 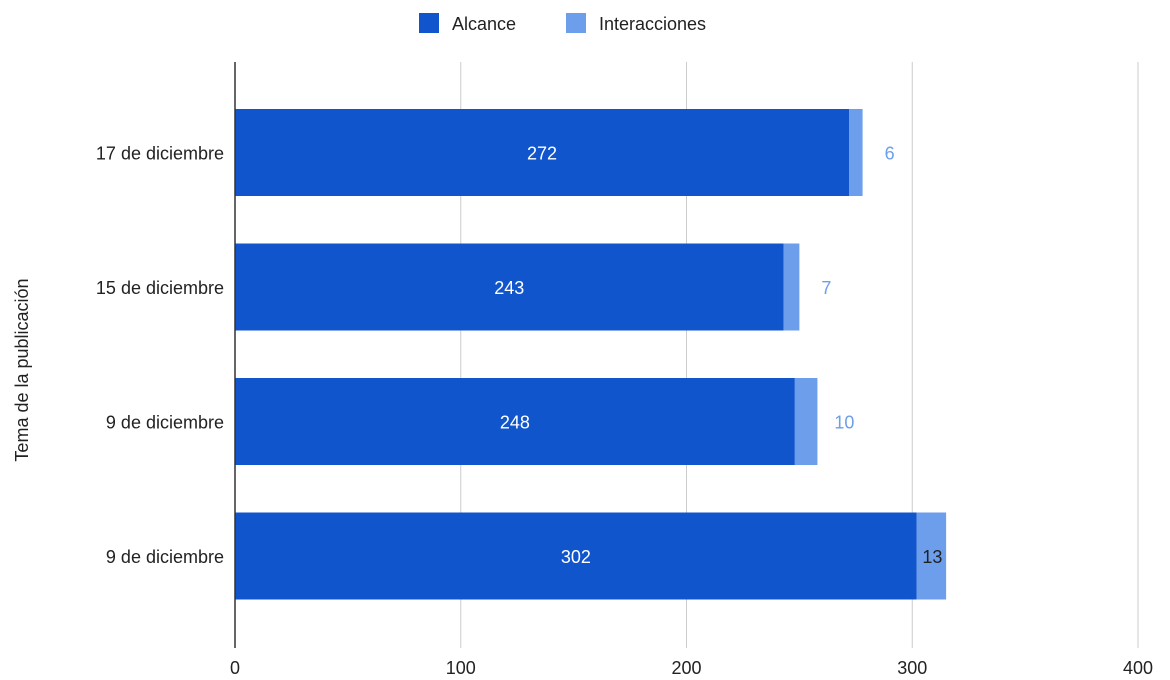 I want to click on data-label-alcance: 243, so click(x=509, y=288).